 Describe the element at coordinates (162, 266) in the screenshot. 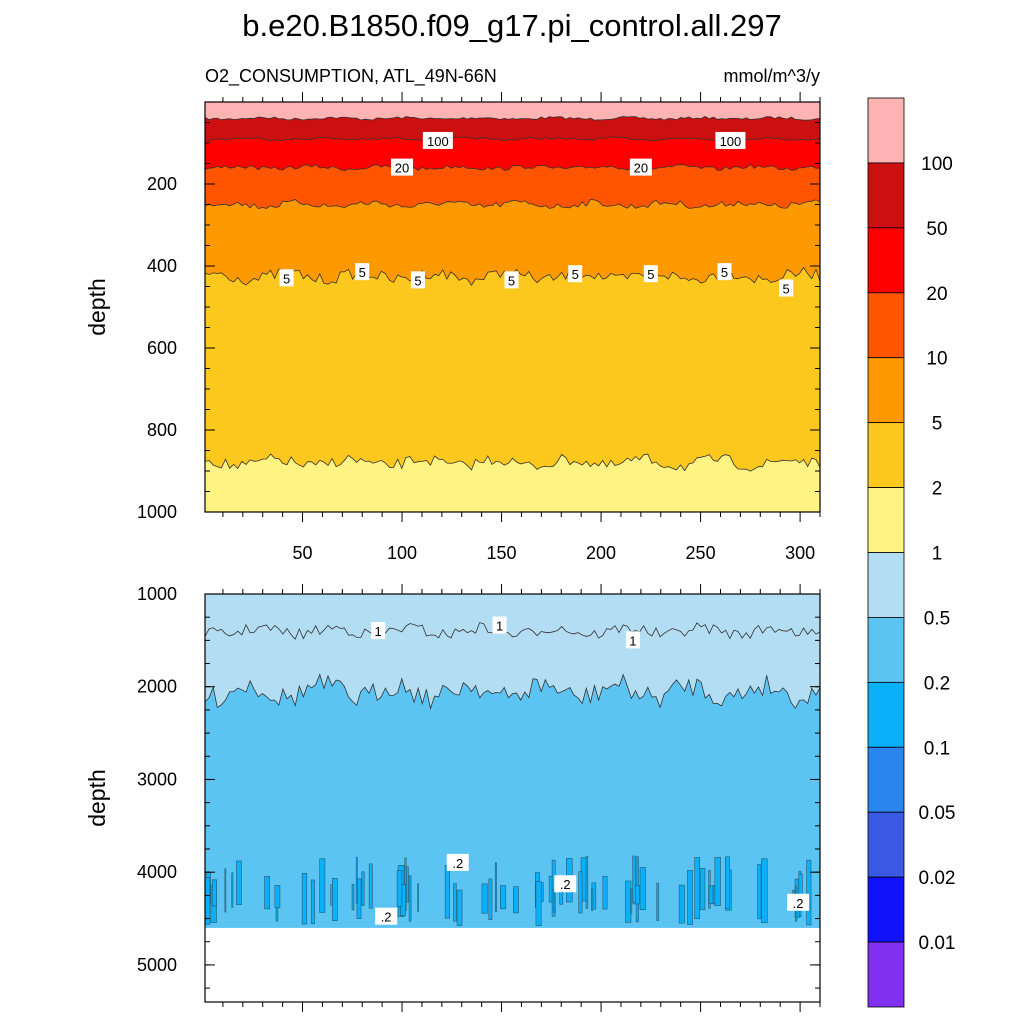

I see `y-tick-label: 400` at that location.